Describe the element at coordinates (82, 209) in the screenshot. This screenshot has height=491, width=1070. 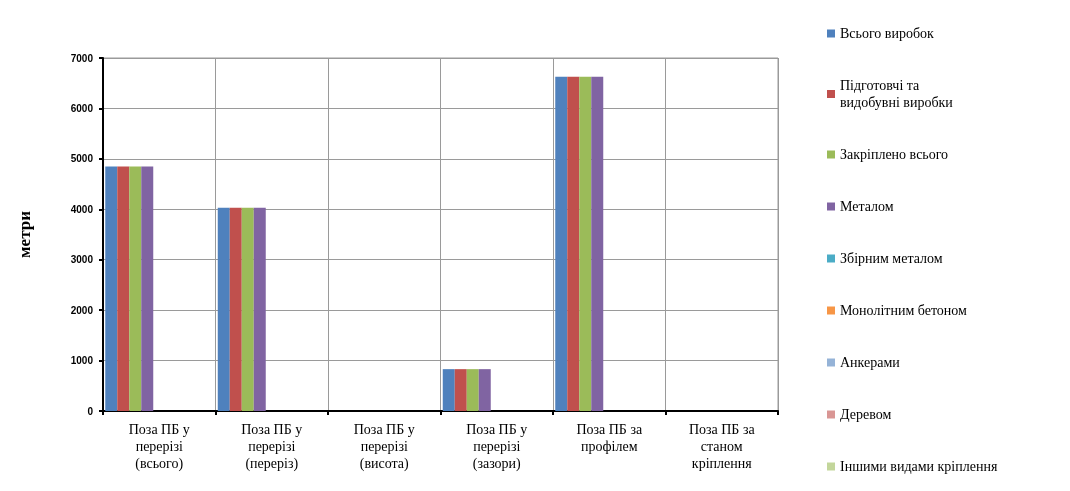
I see `y-tick-label: 4000` at that location.